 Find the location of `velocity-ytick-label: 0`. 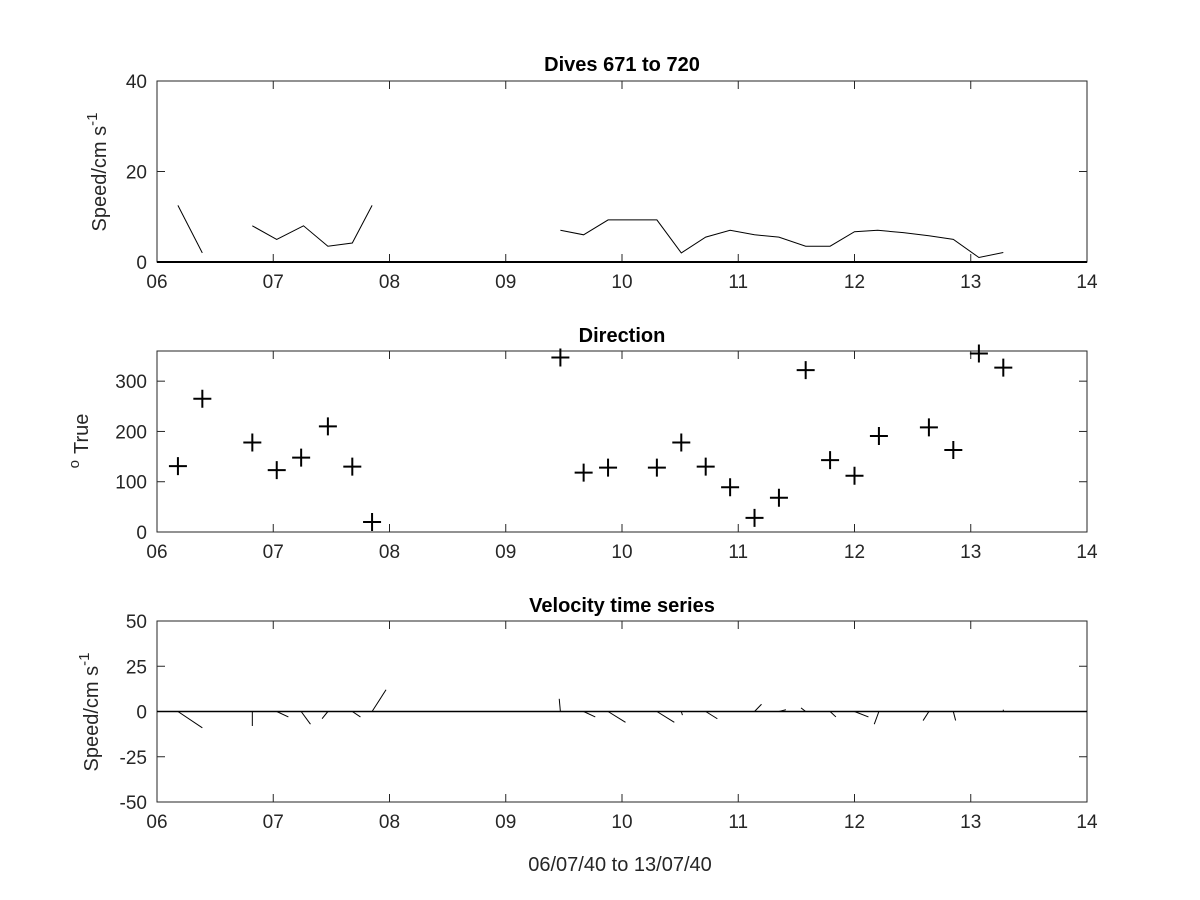

velocity-ytick-label: 0 is located at coordinates (141, 713).